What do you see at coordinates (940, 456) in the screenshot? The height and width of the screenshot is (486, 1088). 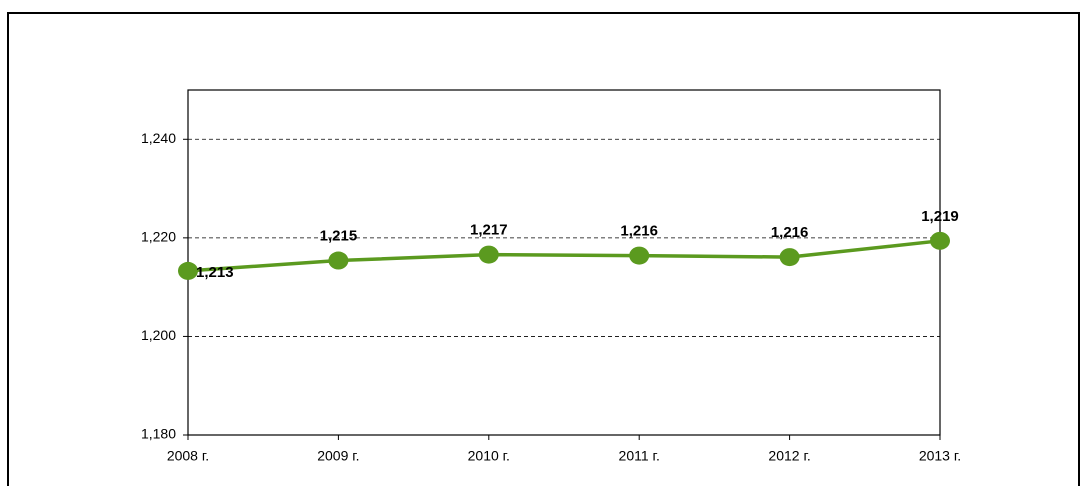 I see `x-tick-label: 2013 г.` at bounding box center [940, 456].